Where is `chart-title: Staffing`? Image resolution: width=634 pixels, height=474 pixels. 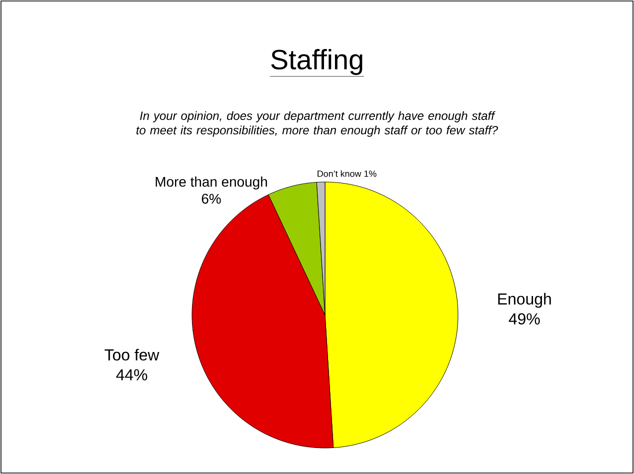
chart-title: Staffing is located at coordinates (316, 62).